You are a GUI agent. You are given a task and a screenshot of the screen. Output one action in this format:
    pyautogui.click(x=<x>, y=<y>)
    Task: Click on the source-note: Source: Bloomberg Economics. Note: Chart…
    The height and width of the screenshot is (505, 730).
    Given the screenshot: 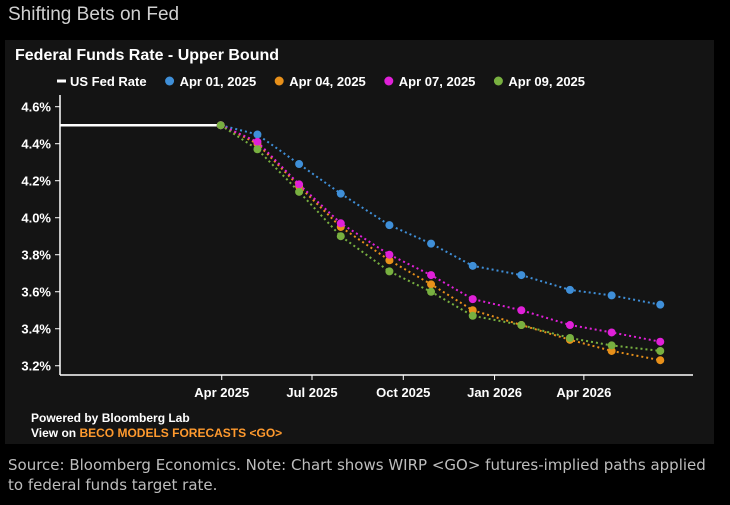 What is the action you would take?
    pyautogui.click(x=357, y=475)
    